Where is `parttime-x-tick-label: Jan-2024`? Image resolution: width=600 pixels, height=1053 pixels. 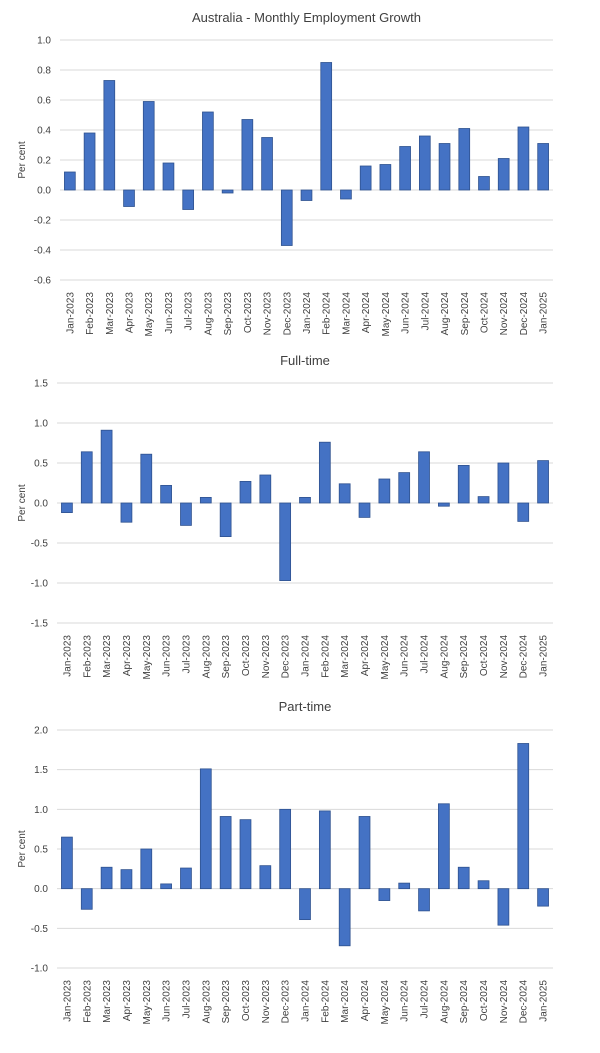
parttime-x-tick-label: Jan-2024 is located at coordinates (306, 1001).